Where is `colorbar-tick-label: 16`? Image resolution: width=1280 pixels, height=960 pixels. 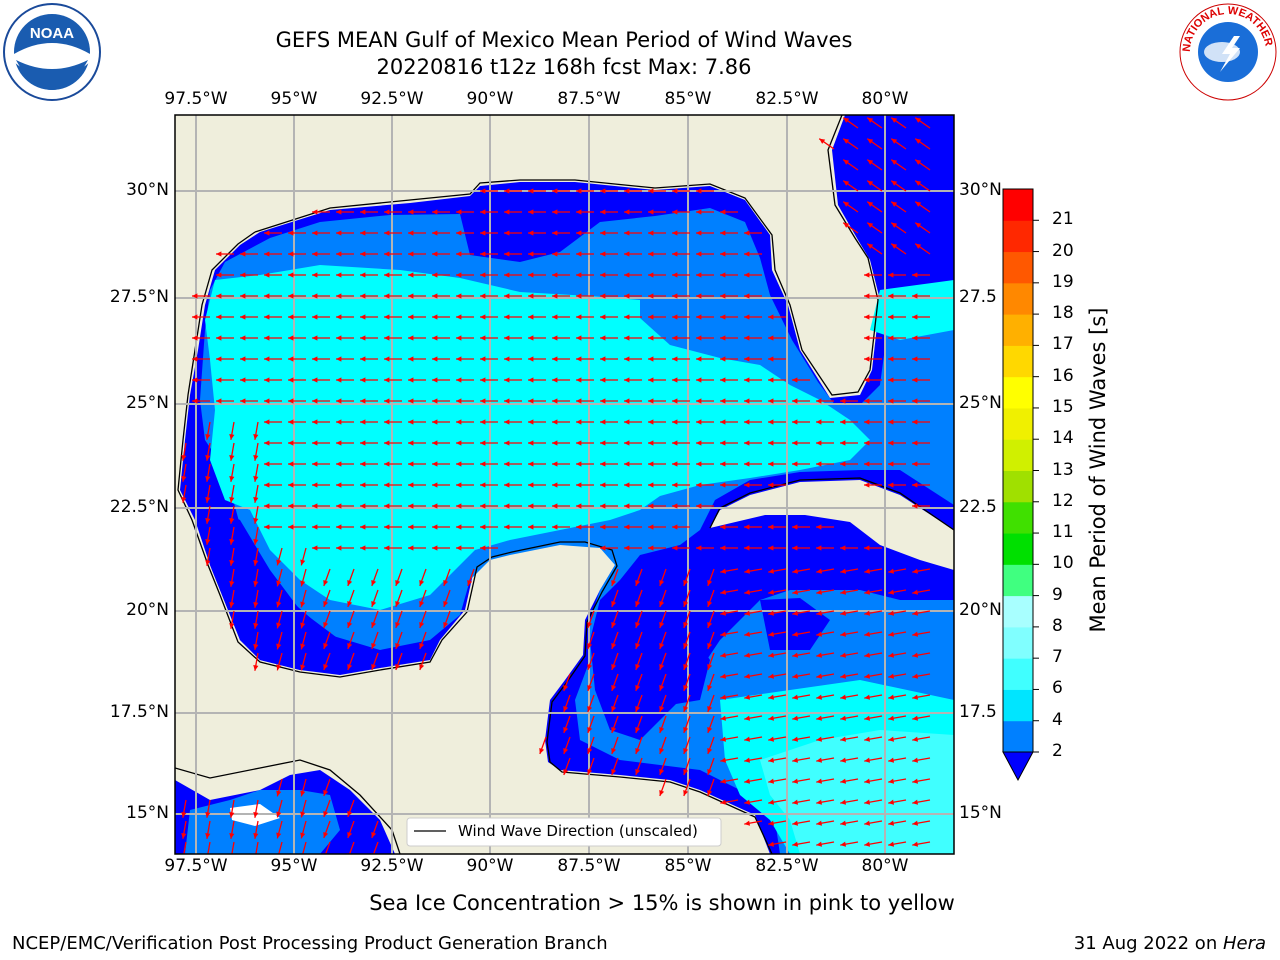
colorbar-tick-label: 16 is located at coordinates (1063, 375).